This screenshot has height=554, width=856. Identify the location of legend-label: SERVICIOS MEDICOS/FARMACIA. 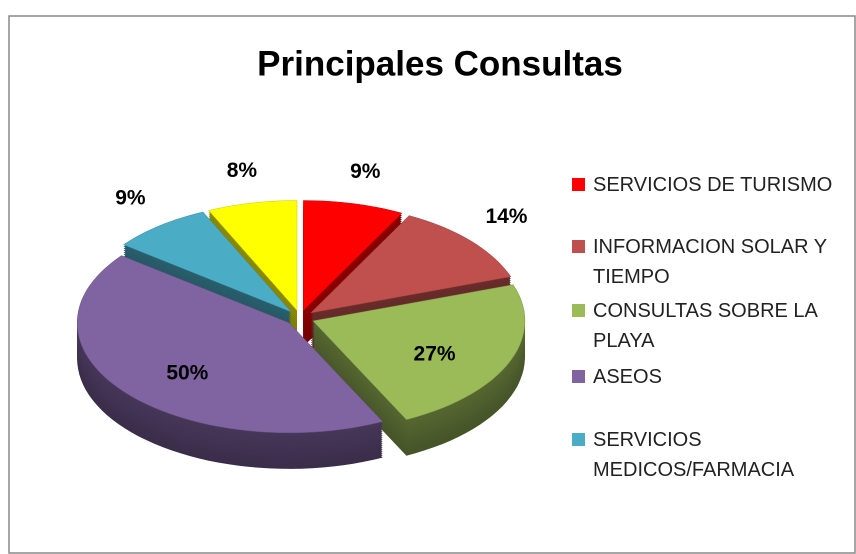
(694, 455).